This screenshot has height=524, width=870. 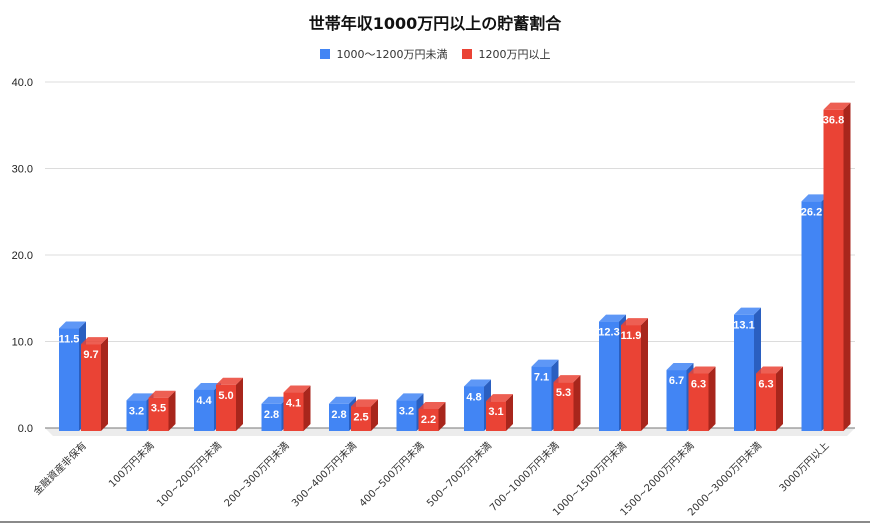 I want to click on x-tick-label: 1500~2000万円未満, so click(x=657, y=479).